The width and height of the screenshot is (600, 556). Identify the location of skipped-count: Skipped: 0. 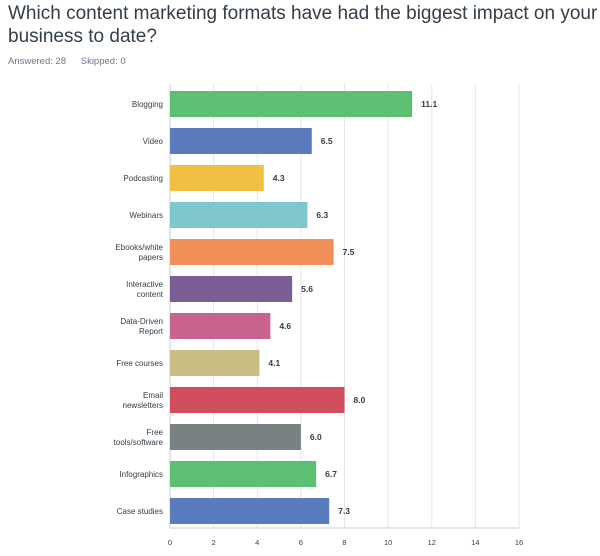
(103, 61).